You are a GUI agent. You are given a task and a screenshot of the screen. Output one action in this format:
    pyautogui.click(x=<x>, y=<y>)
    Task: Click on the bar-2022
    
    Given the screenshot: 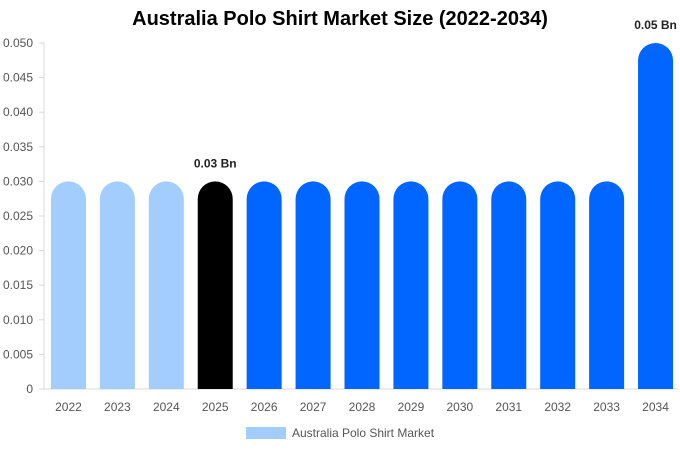 What is the action you would take?
    pyautogui.click(x=68, y=285)
    